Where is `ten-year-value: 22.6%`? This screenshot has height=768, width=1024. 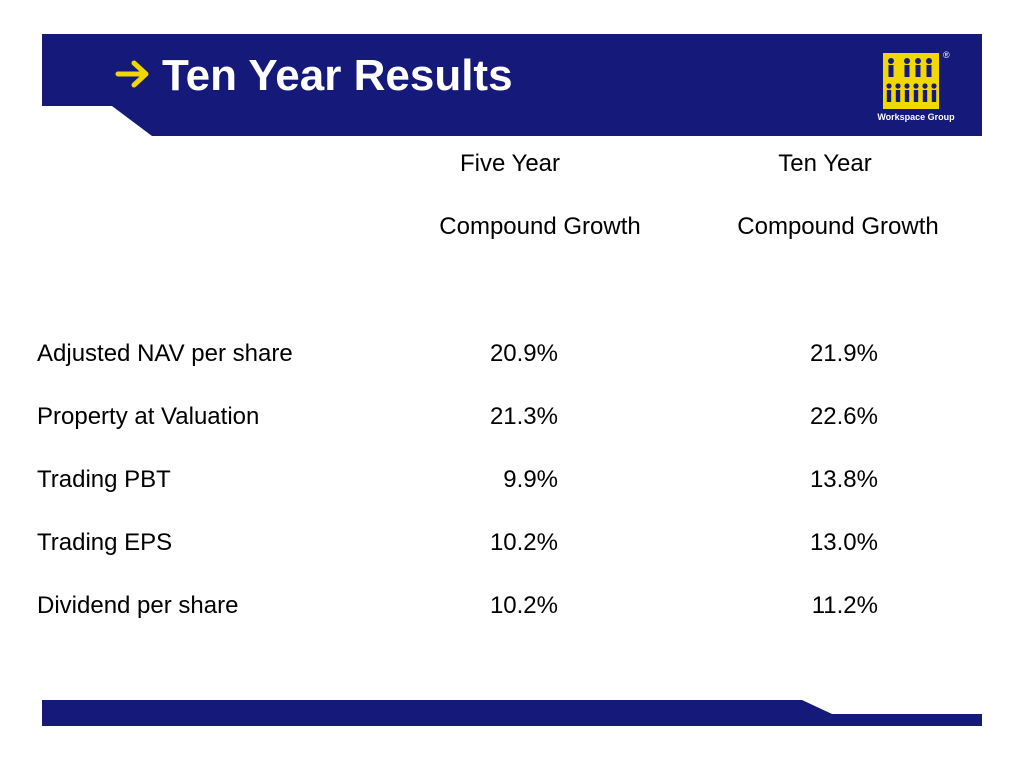
ten-year-value: 22.6% is located at coordinates (843, 416).